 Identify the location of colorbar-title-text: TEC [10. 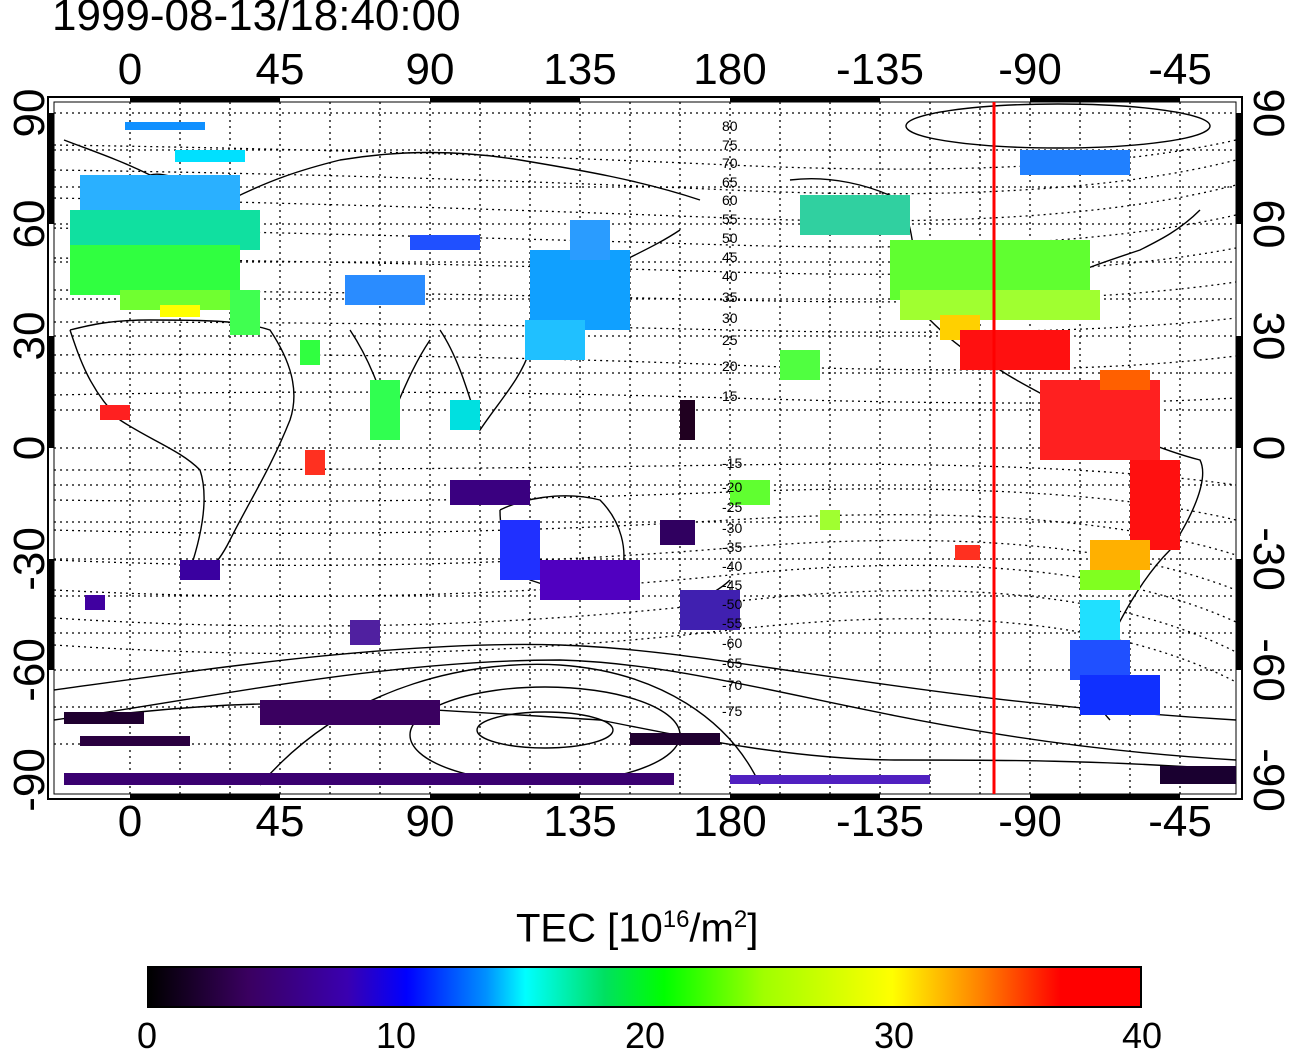
(589, 928).